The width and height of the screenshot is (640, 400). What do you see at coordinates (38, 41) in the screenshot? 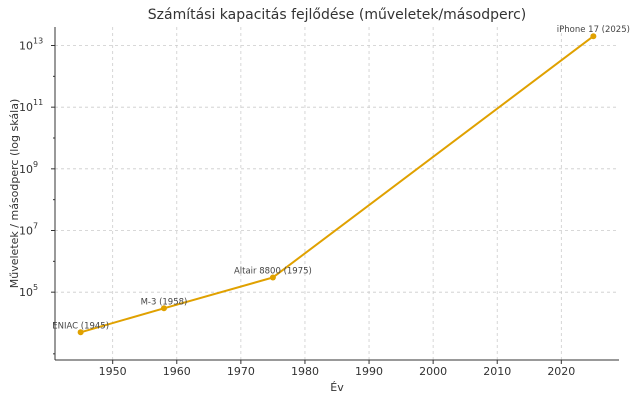
I see `y-tick-exponent: 13` at bounding box center [38, 41].